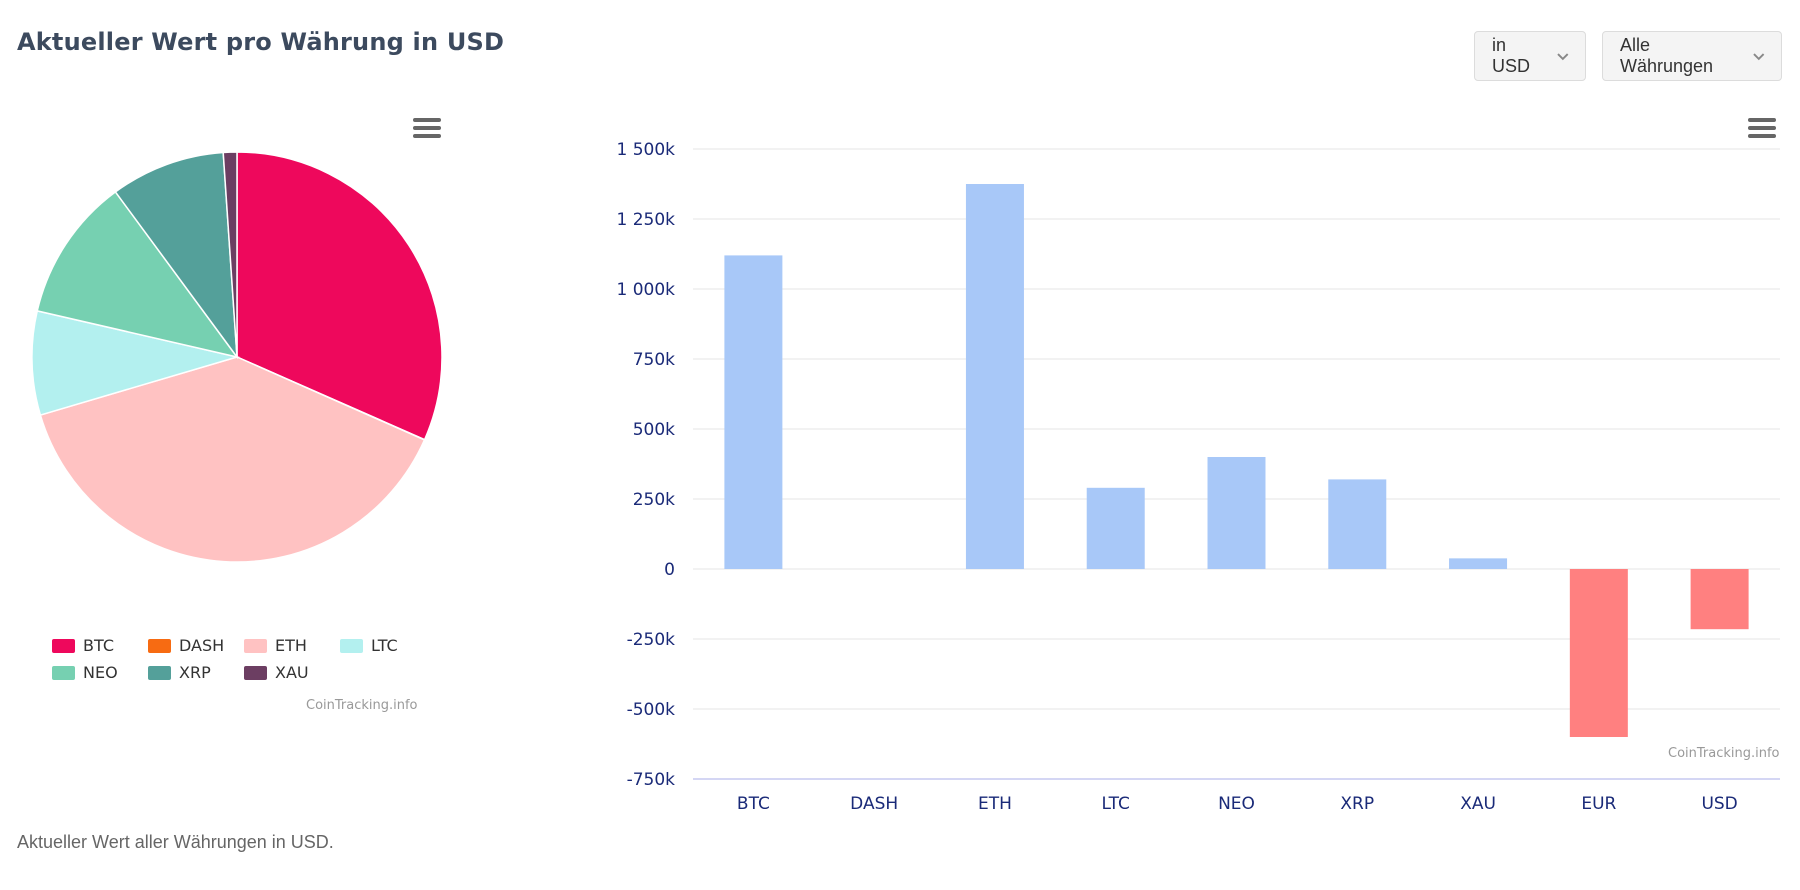 The image size is (1800, 890). Describe the element at coordinates (1236, 513) in the screenshot. I see `bar-neo` at that location.